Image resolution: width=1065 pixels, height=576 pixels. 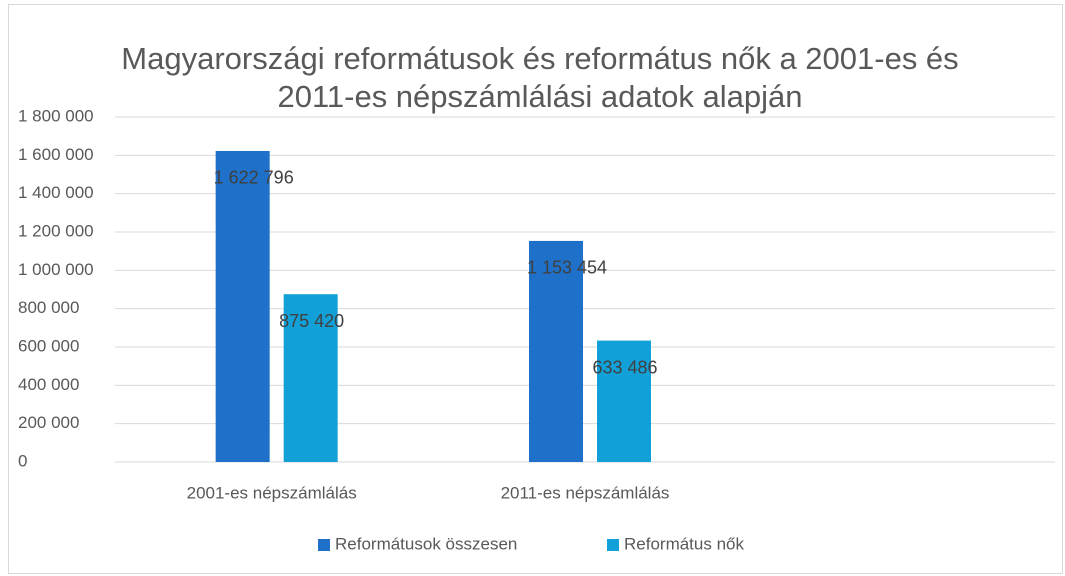 What do you see at coordinates (624, 367) in the screenshot?
I see `data-label: 633 486` at bounding box center [624, 367].